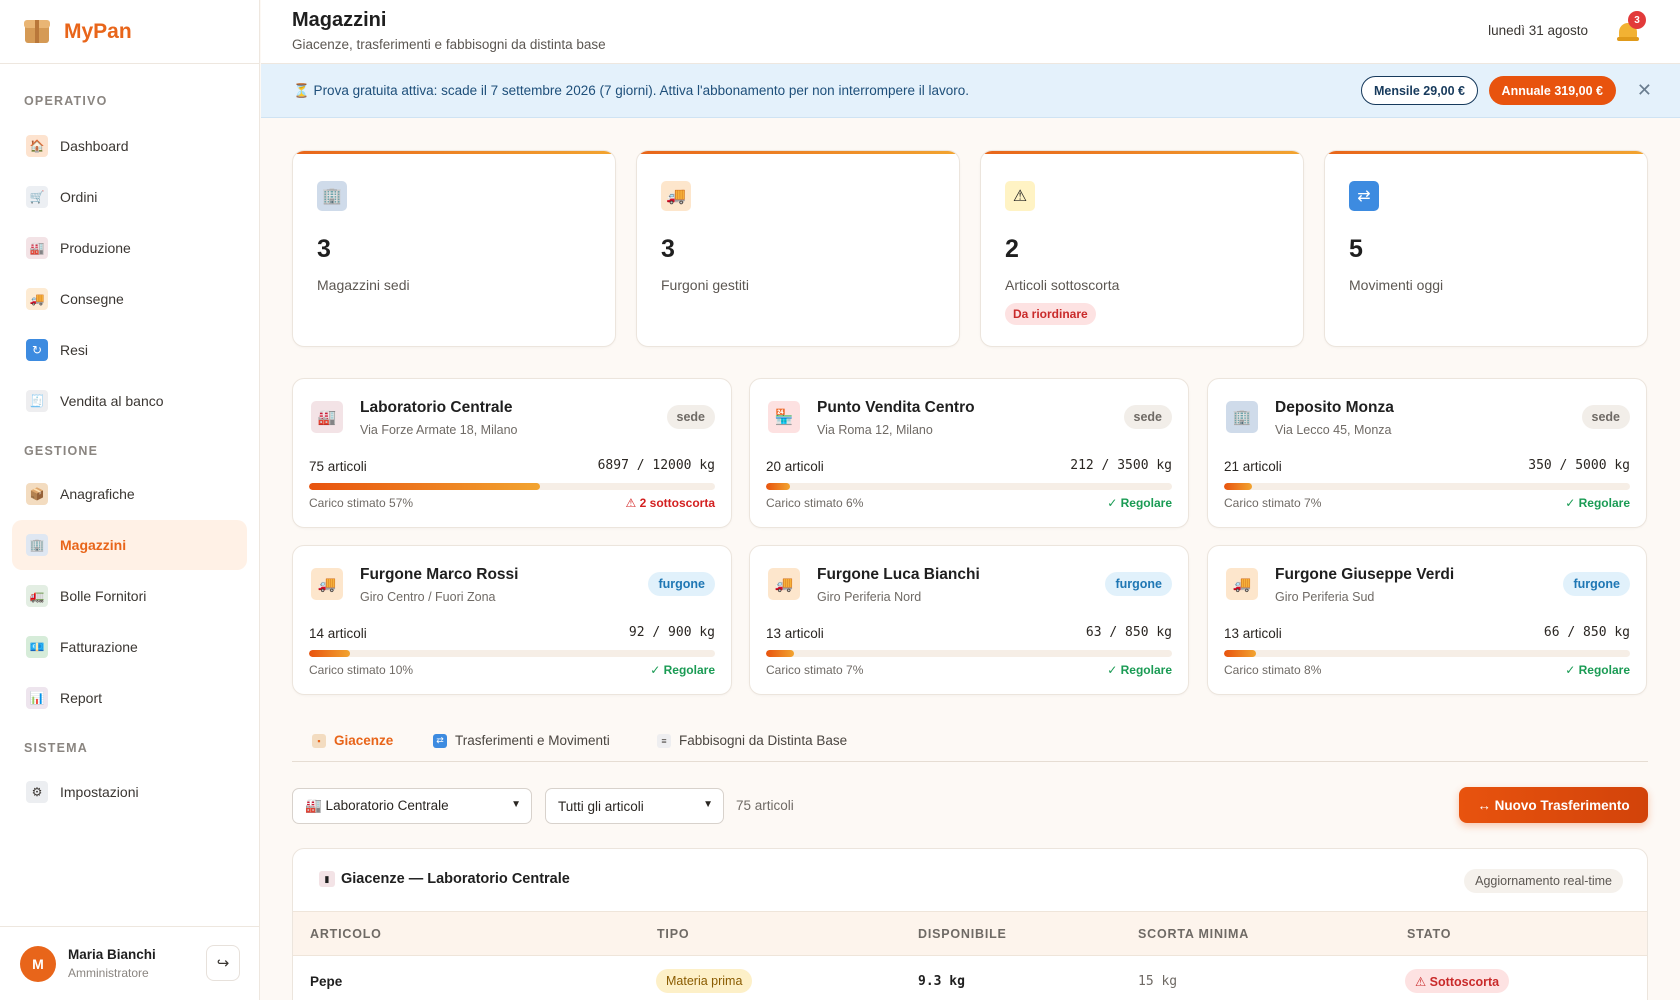  Describe the element at coordinates (346, 934) in the screenshot. I see `column-header-articolo: ARTICOLO` at that location.